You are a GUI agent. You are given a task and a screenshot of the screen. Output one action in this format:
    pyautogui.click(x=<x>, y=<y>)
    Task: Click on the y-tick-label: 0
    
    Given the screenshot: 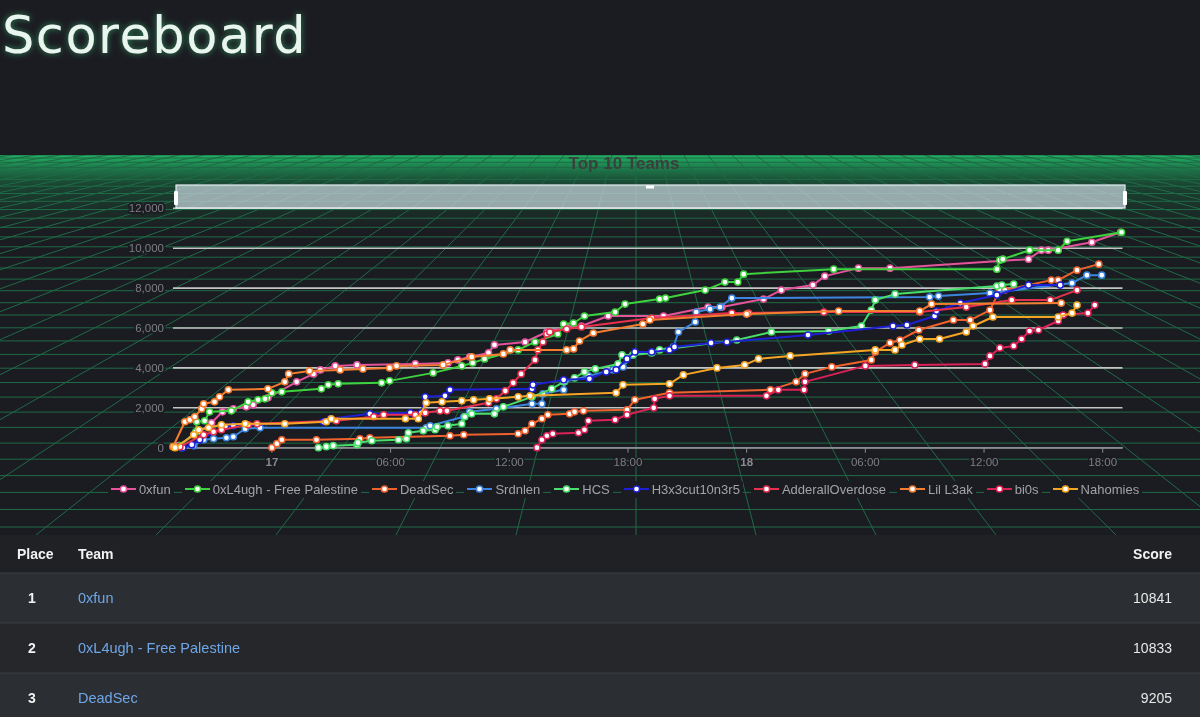 What is the action you would take?
    pyautogui.click(x=160, y=447)
    